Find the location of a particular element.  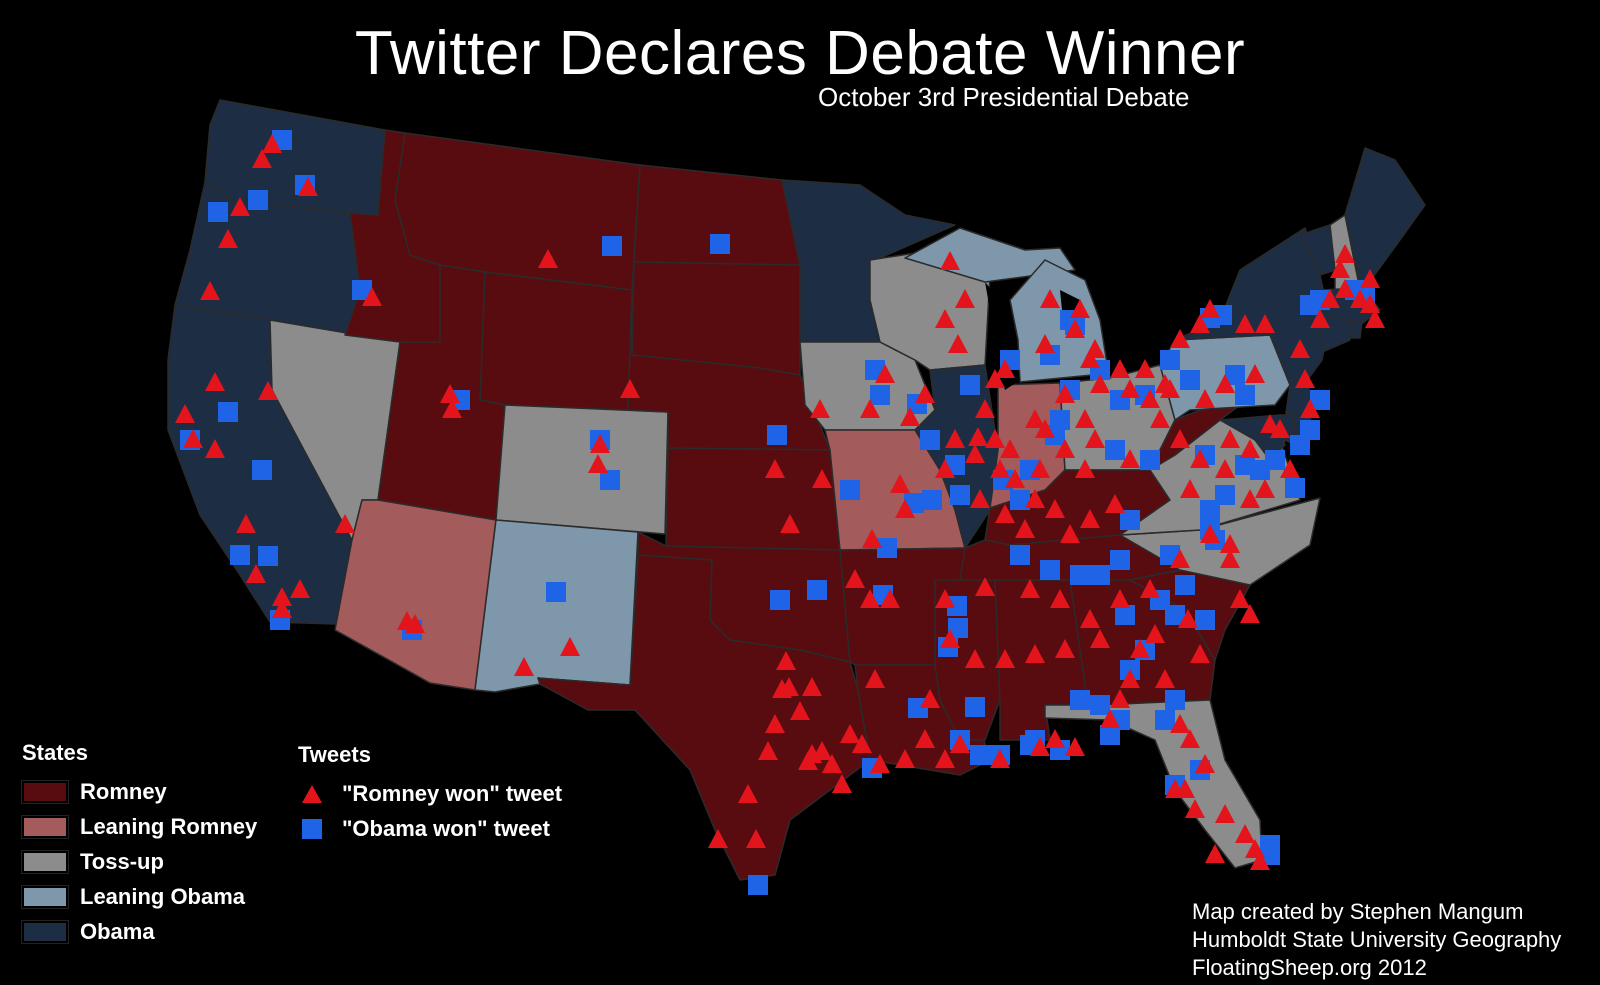

state-nm is located at coordinates (556, 606).